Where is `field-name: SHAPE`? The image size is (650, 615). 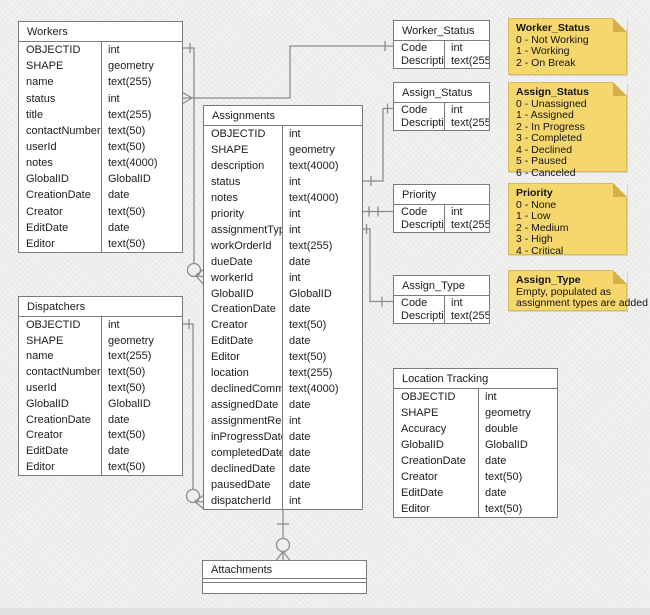 field-name: SHAPE is located at coordinates (45, 340).